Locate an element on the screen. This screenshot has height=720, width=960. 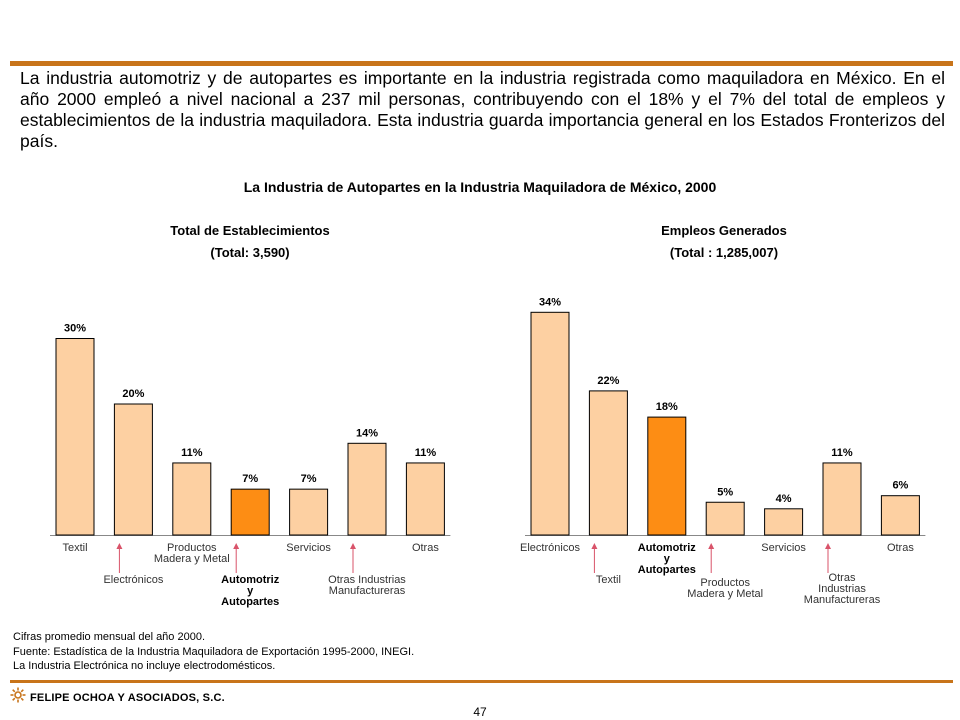
chart1-category-label-0: Textil is located at coordinates (74, 548).